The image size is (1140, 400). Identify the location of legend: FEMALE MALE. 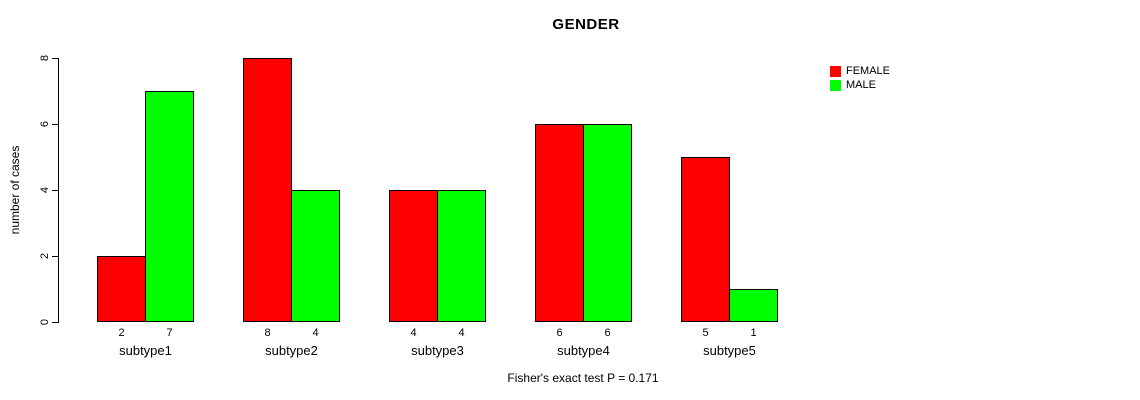
(860, 78).